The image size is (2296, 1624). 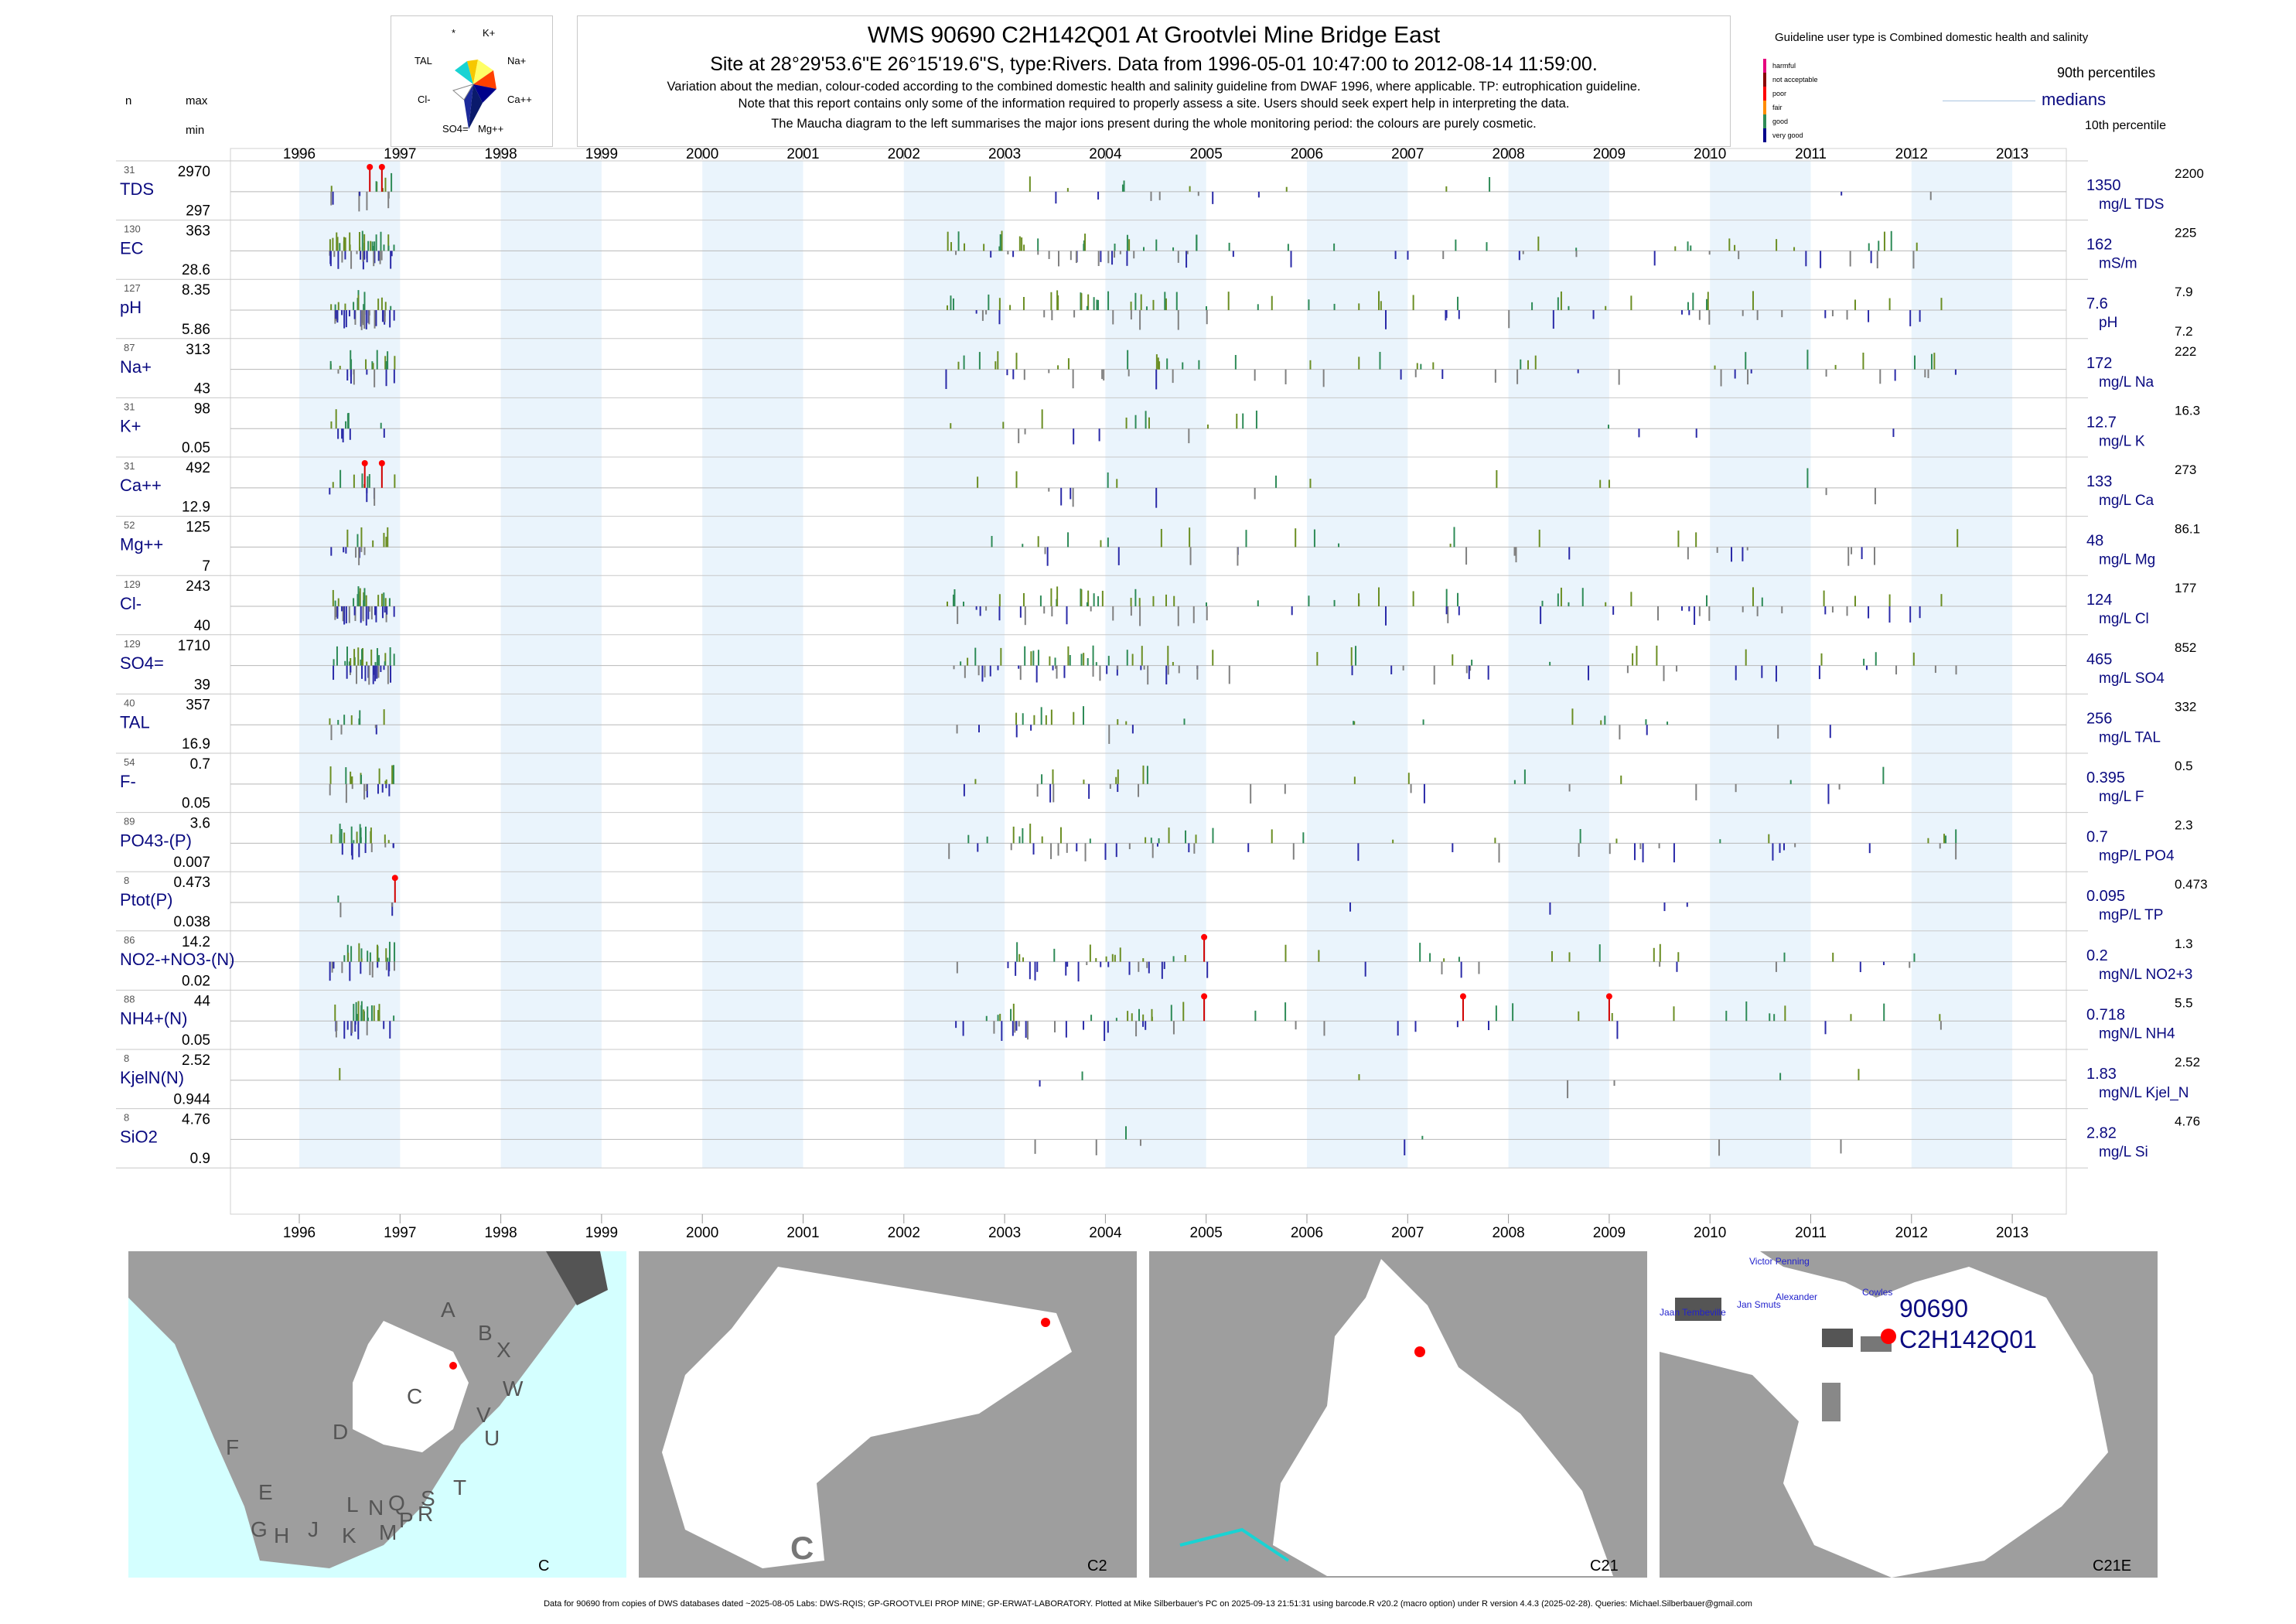 I want to click on row-min: 297, so click(x=198, y=211).